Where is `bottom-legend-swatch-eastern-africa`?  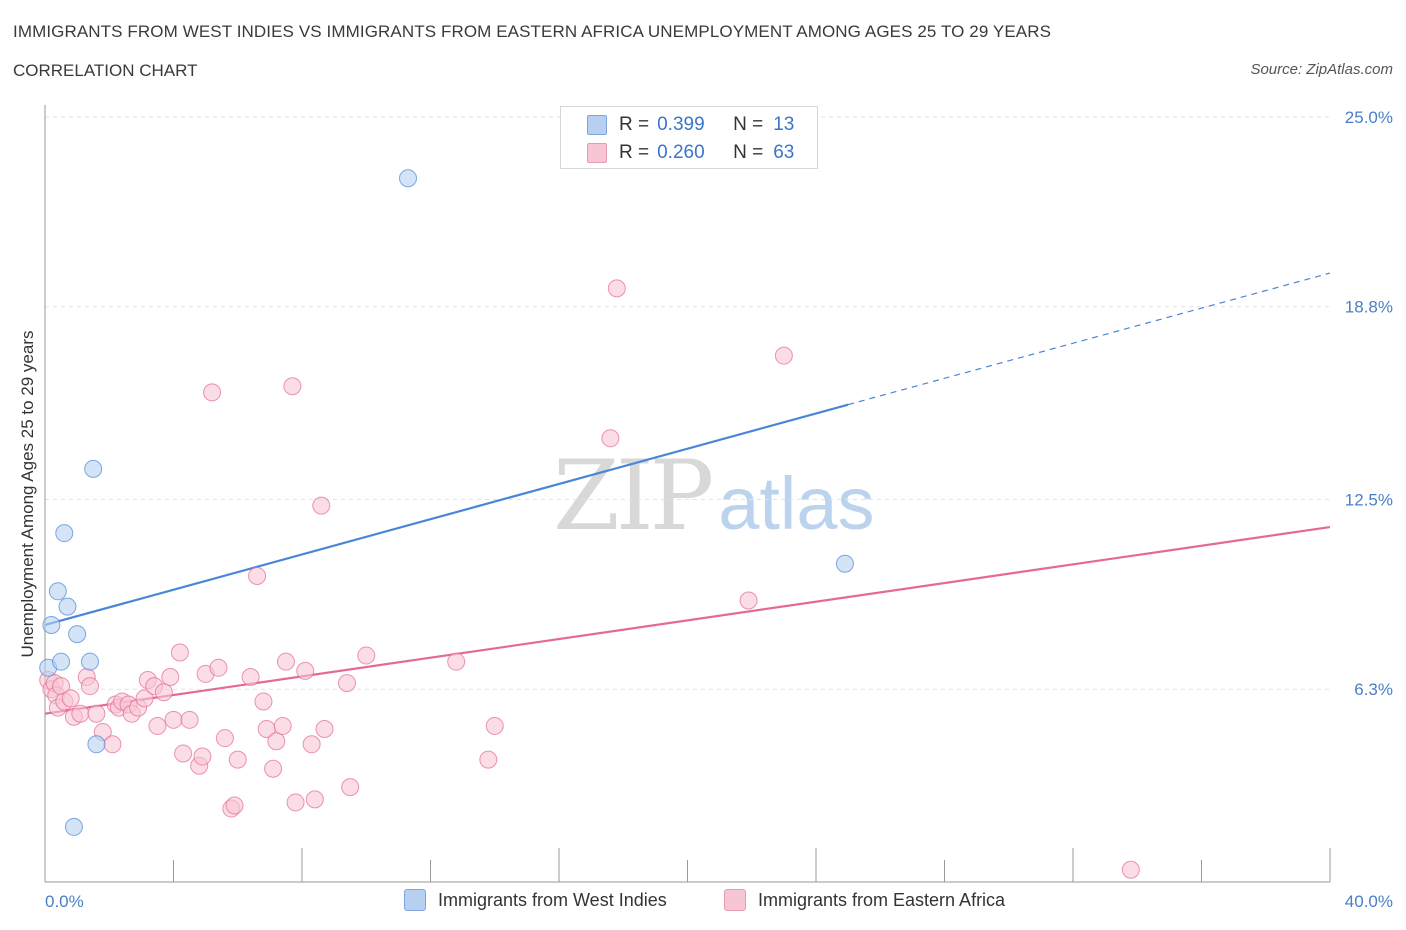 bottom-legend-swatch-eastern-africa is located at coordinates (735, 900).